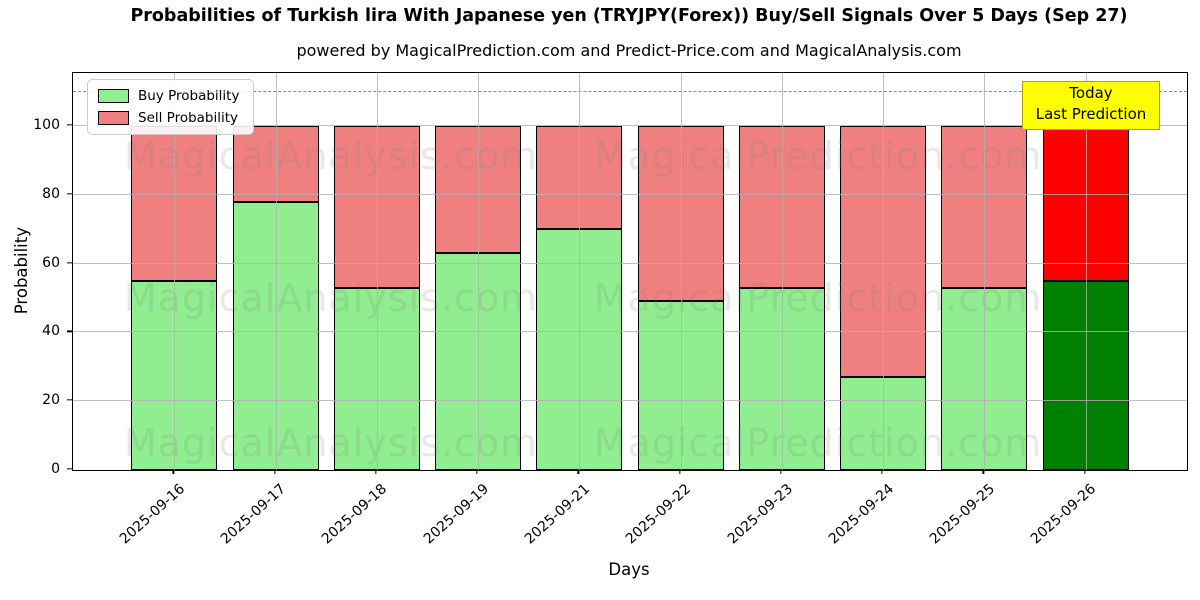 The height and width of the screenshot is (600, 1200). Describe the element at coordinates (113, 118) in the screenshot. I see `sell-legend-swatch` at that location.